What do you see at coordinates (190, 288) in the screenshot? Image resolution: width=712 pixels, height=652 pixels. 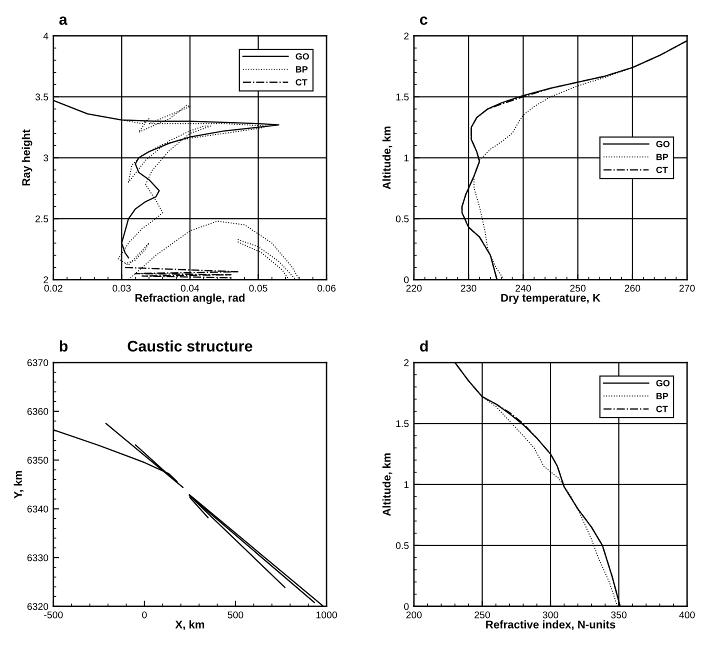 I see `x-tick-label: 0.04` at bounding box center [190, 288].